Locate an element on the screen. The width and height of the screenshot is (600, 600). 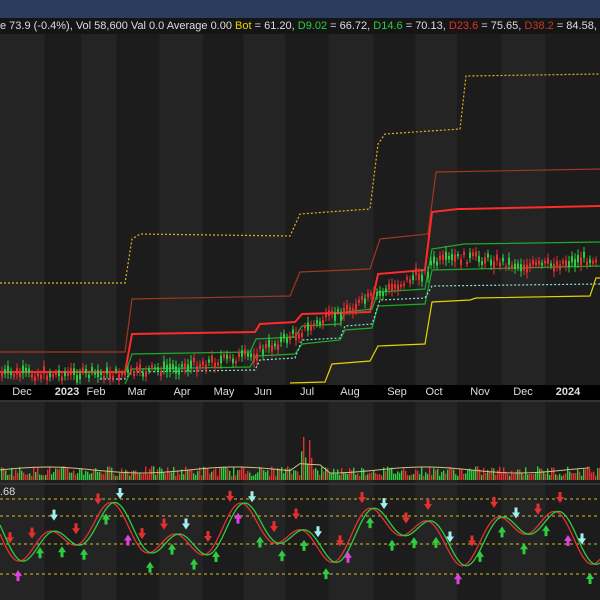
header-segment: D14.6 is located at coordinates (388, 26).